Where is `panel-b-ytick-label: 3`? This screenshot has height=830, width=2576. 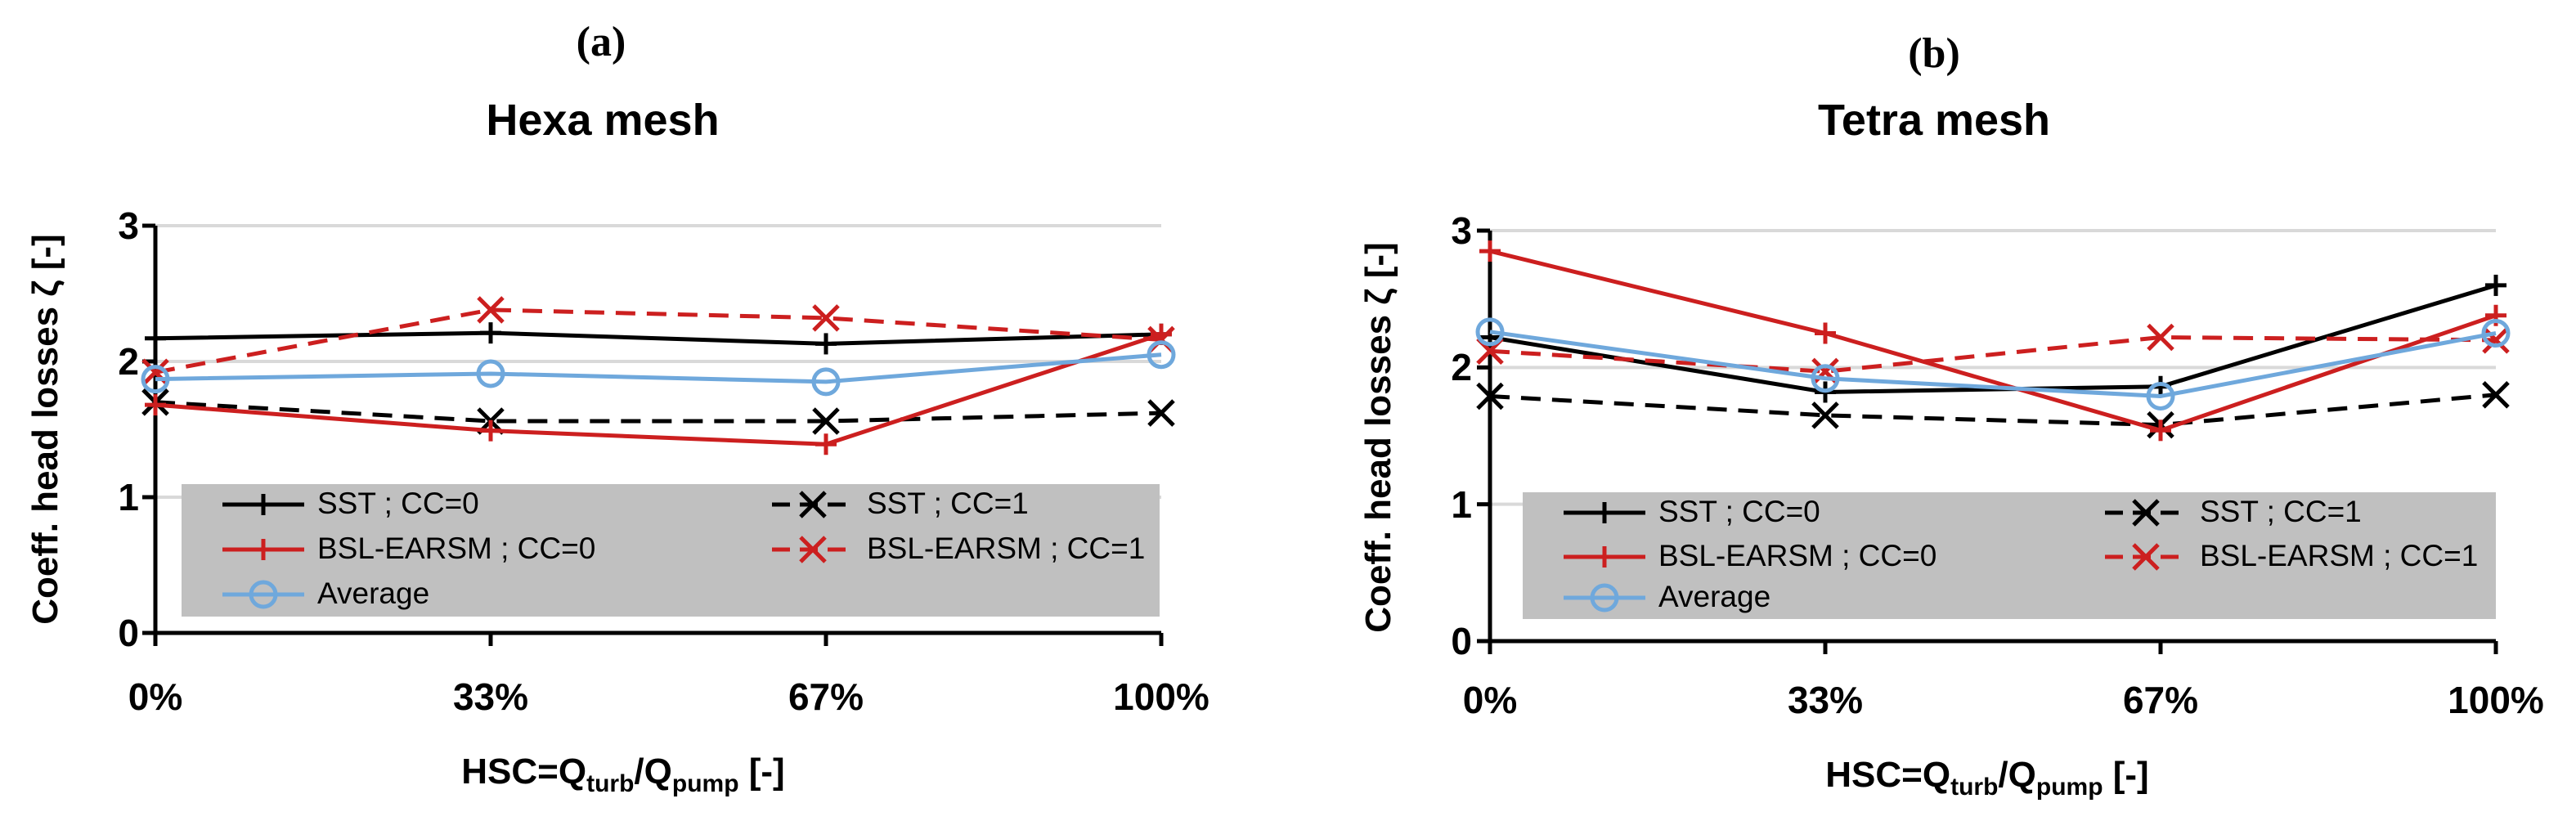 panel-b-ytick-label: 3 is located at coordinates (1461, 230).